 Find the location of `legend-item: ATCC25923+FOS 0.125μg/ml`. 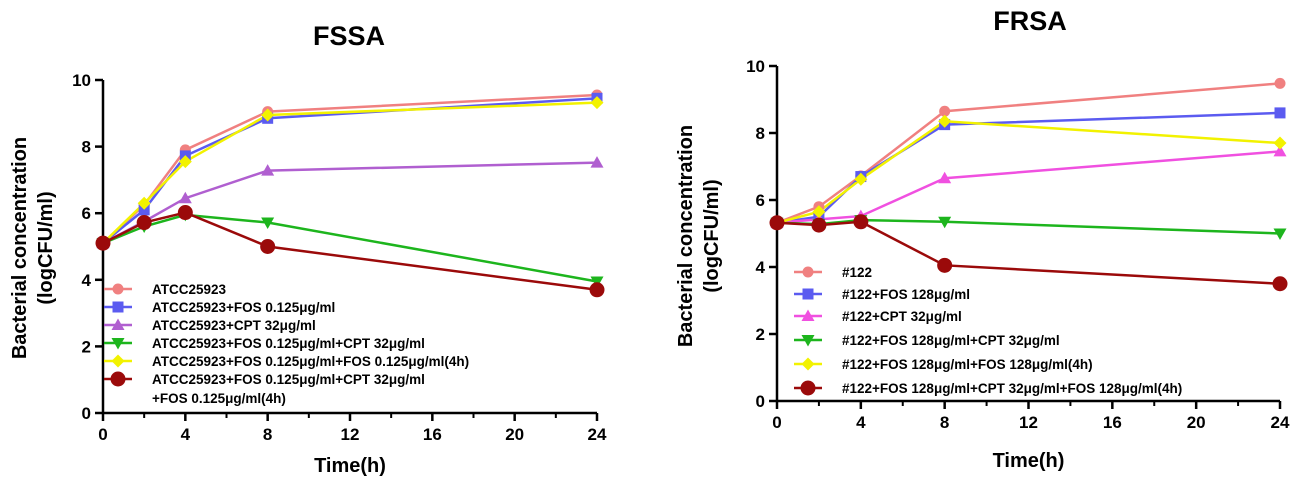

legend-item: ATCC25923+FOS 0.125μg/ml is located at coordinates (219, 307).